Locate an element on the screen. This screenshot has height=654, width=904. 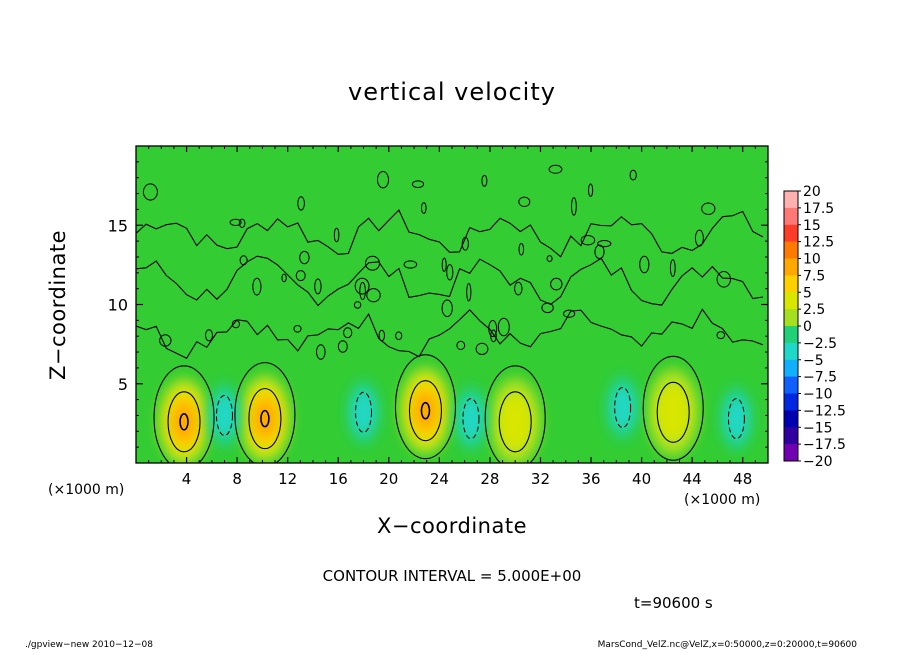
plot-title: vertical velocity is located at coordinates (452, 92).